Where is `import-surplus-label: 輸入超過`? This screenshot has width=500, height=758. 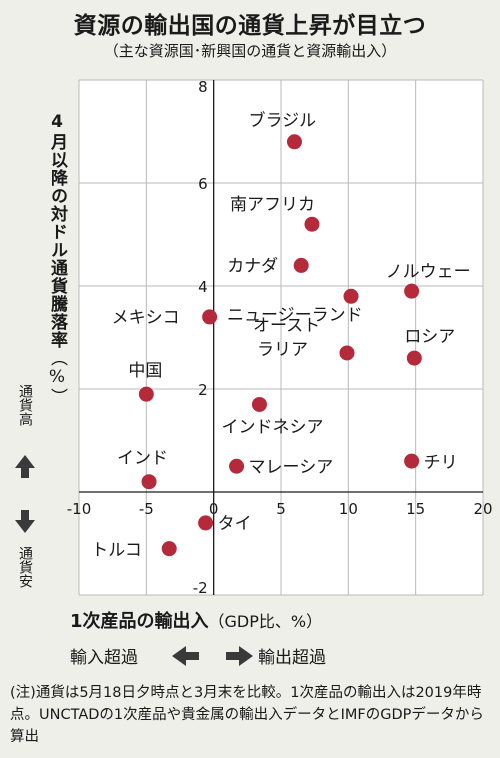
import-surplus-label: 輸入超過 is located at coordinates (104, 658).